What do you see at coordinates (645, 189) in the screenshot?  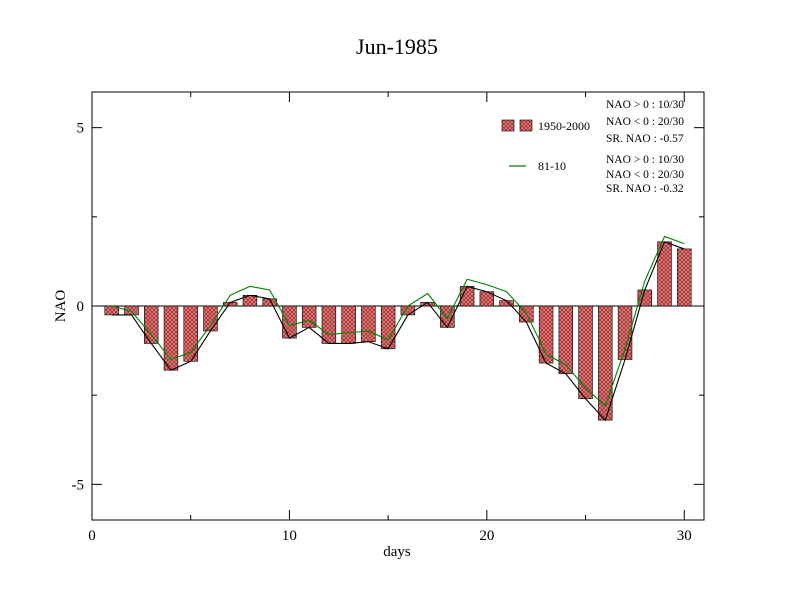 I see `stats-2-line-3: SR. NAO : -0.32` at bounding box center [645, 189].